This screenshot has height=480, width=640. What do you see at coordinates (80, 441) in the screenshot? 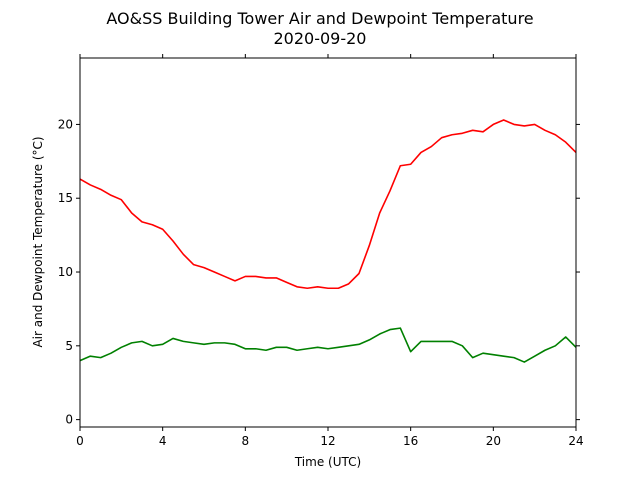
I see `x-tick-label: 0` at bounding box center [80, 441].